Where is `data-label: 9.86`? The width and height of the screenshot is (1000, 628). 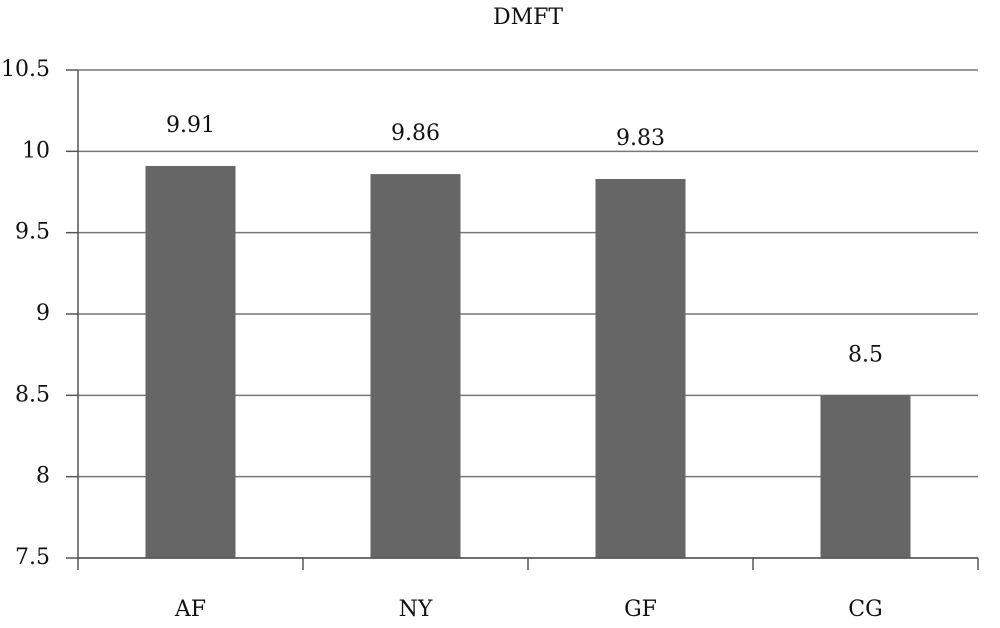
data-label: 9.86 is located at coordinates (415, 133).